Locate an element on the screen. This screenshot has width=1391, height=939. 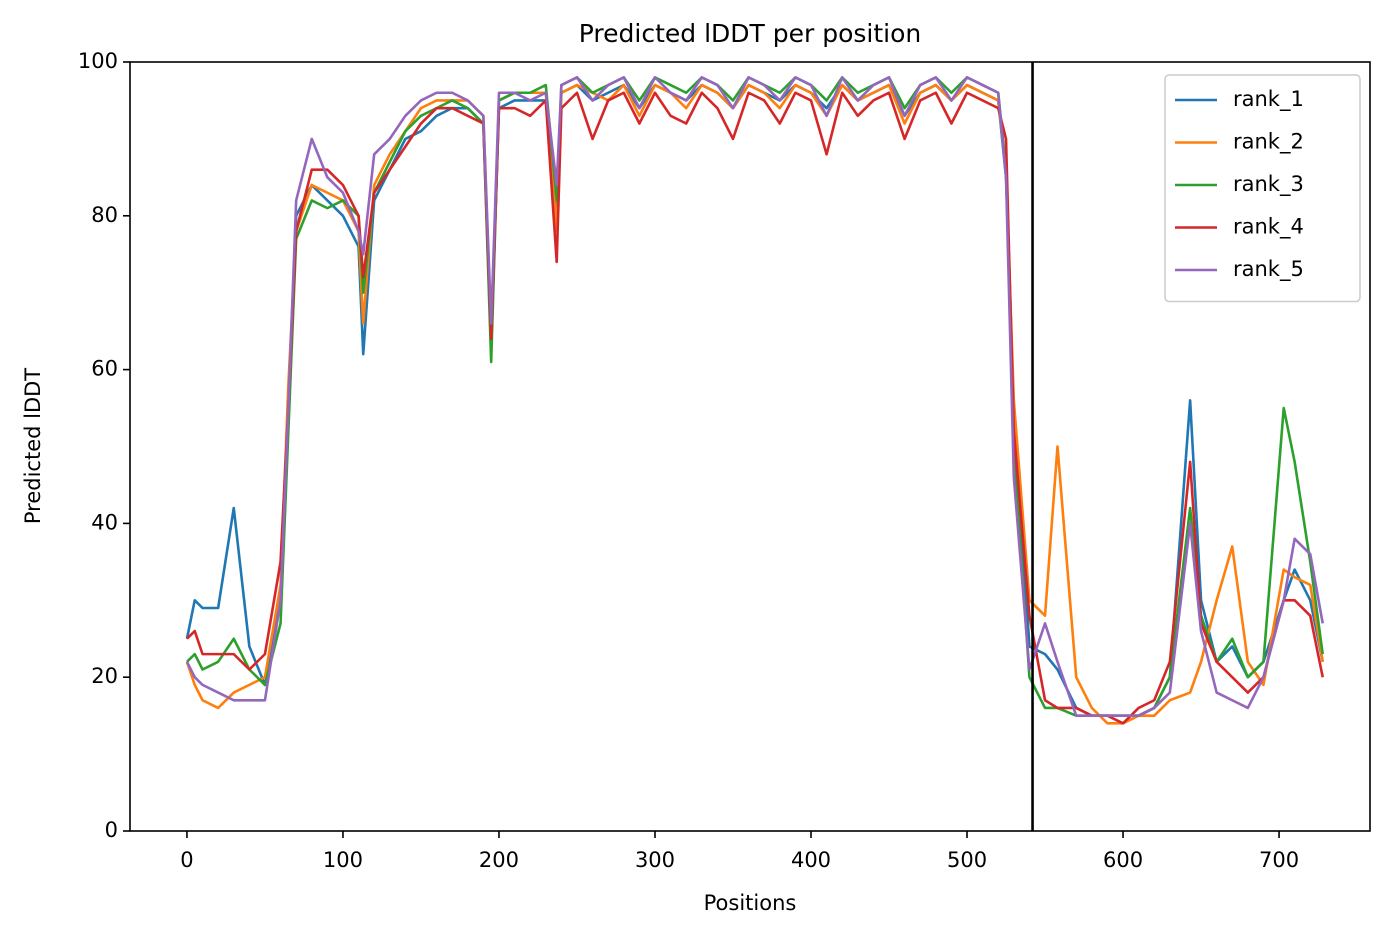
legend: rank_1 rank_2 rank_3 rank_4 rank_5 is located at coordinates (1262, 188).